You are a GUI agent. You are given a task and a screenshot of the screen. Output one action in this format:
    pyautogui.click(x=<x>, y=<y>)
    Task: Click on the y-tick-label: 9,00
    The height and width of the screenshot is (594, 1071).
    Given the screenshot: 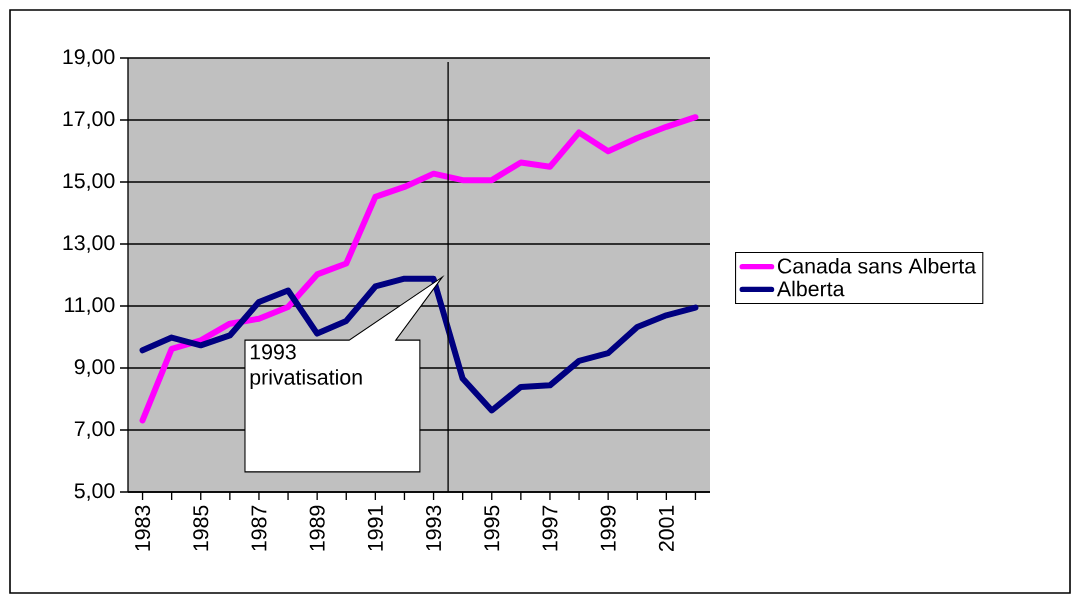 What is the action you would take?
    pyautogui.click(x=94, y=368)
    